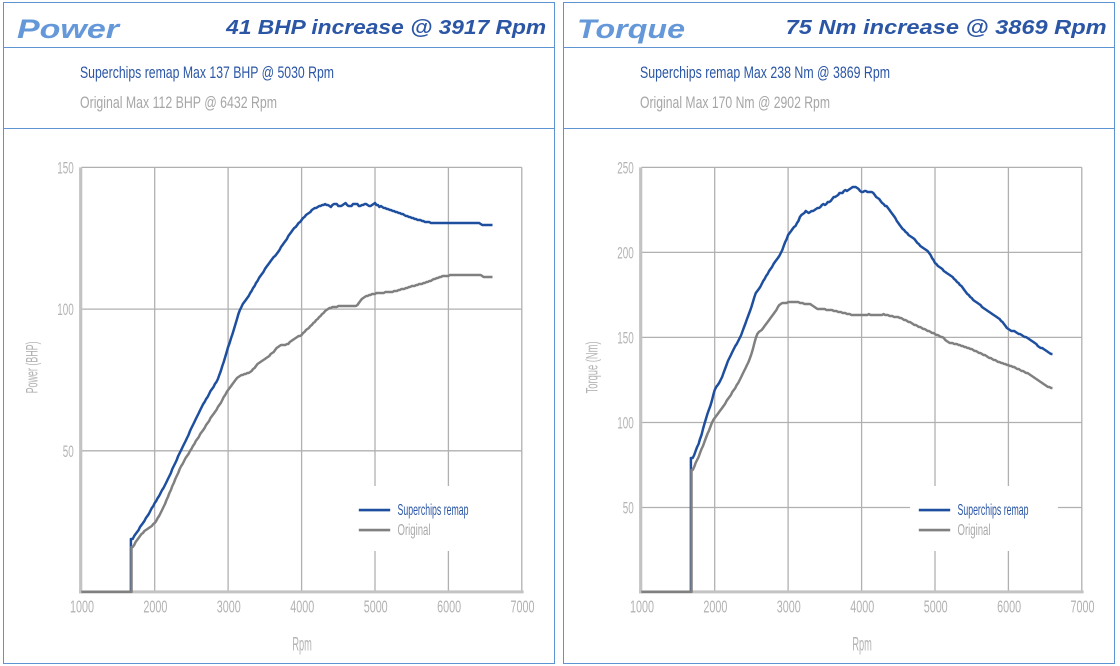  Describe the element at coordinates (625, 253) in the screenshot. I see `svg-text: 200` at that location.